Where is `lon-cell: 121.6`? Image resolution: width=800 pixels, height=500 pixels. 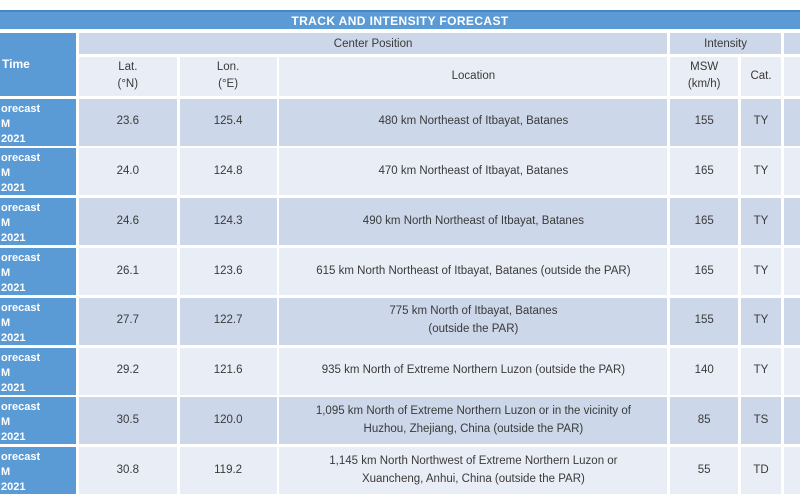 lon-cell: 121.6 is located at coordinates (228, 371).